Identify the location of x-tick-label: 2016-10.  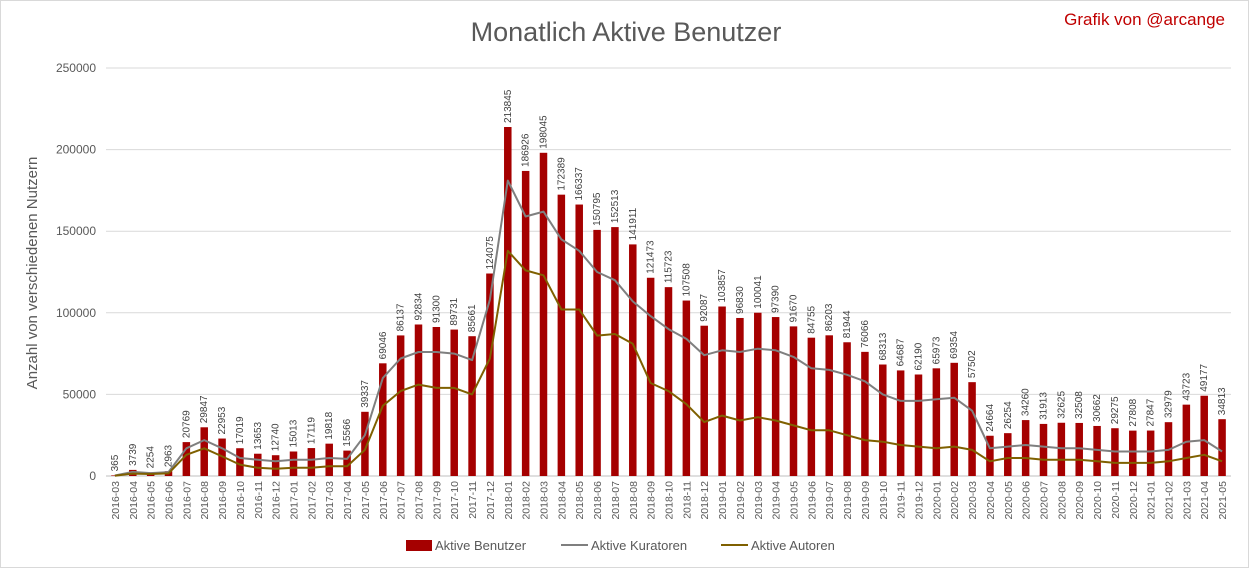
(241, 500).